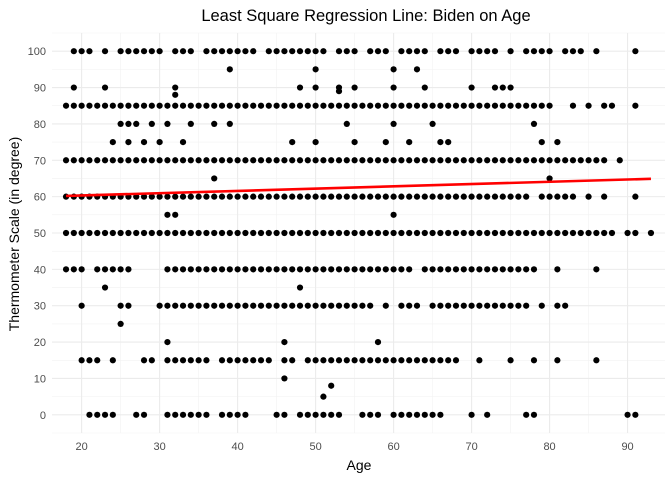 The image size is (672, 485). What do you see at coordinates (315, 447) in the screenshot?
I see `x-tick-label: 50` at bounding box center [315, 447].